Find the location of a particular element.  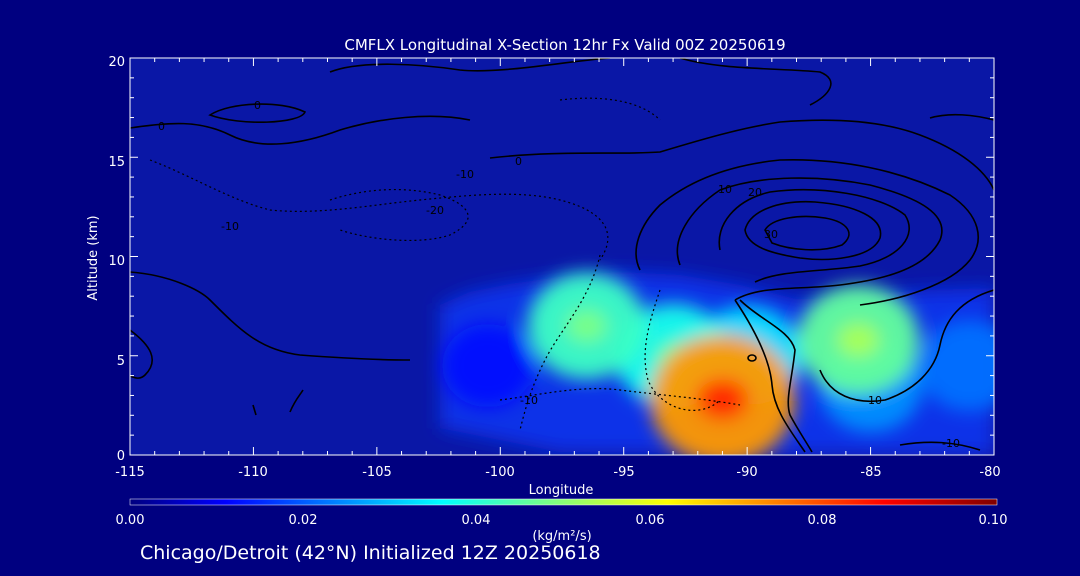

y-tick-label: 0 is located at coordinates (121, 456).